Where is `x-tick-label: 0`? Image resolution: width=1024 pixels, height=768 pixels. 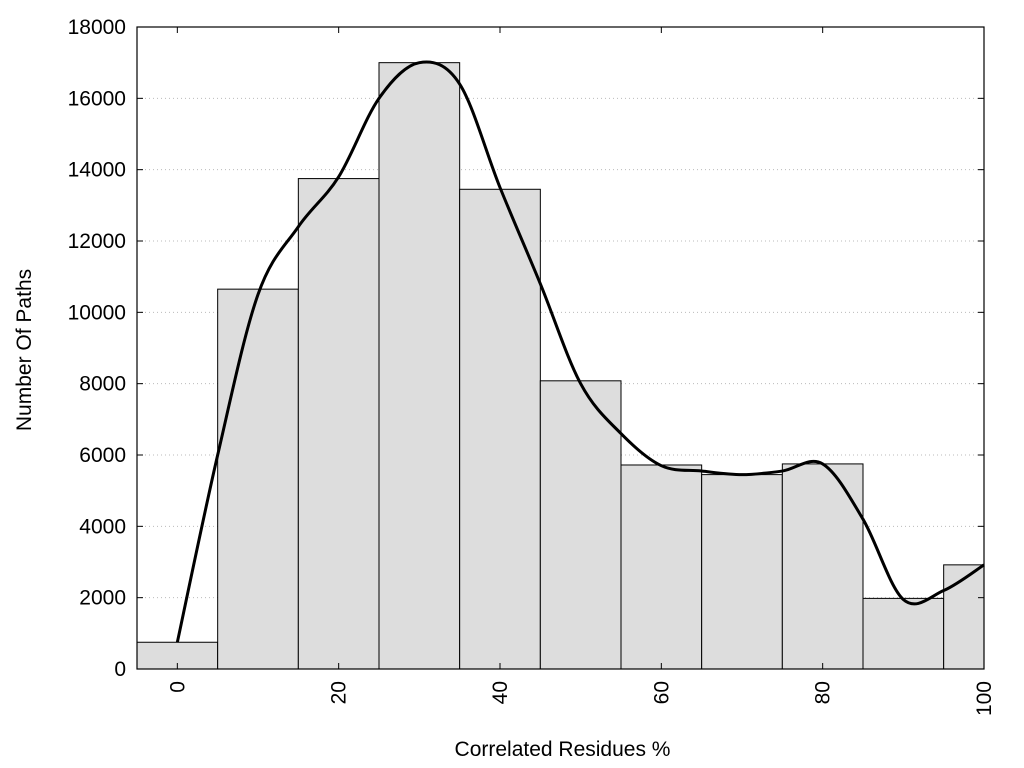 x-tick-label: 0 is located at coordinates (177, 687).